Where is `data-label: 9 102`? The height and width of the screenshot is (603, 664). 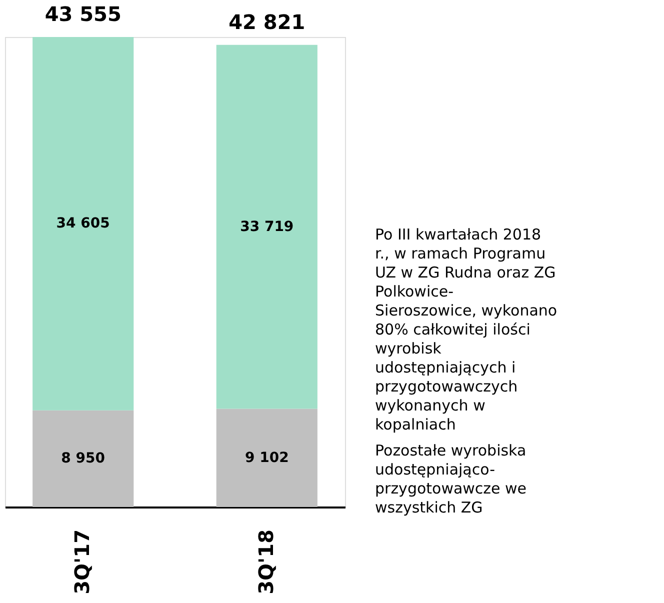 data-label: 9 102 is located at coordinates (266, 458).